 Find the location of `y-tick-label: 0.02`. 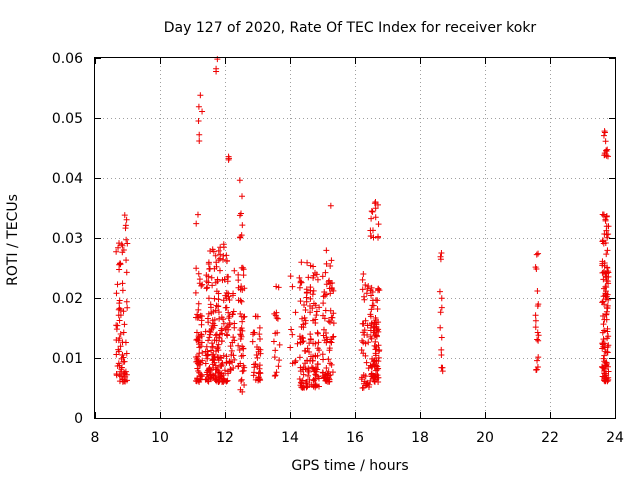

y-tick-label: 0.02 is located at coordinates (67, 299).